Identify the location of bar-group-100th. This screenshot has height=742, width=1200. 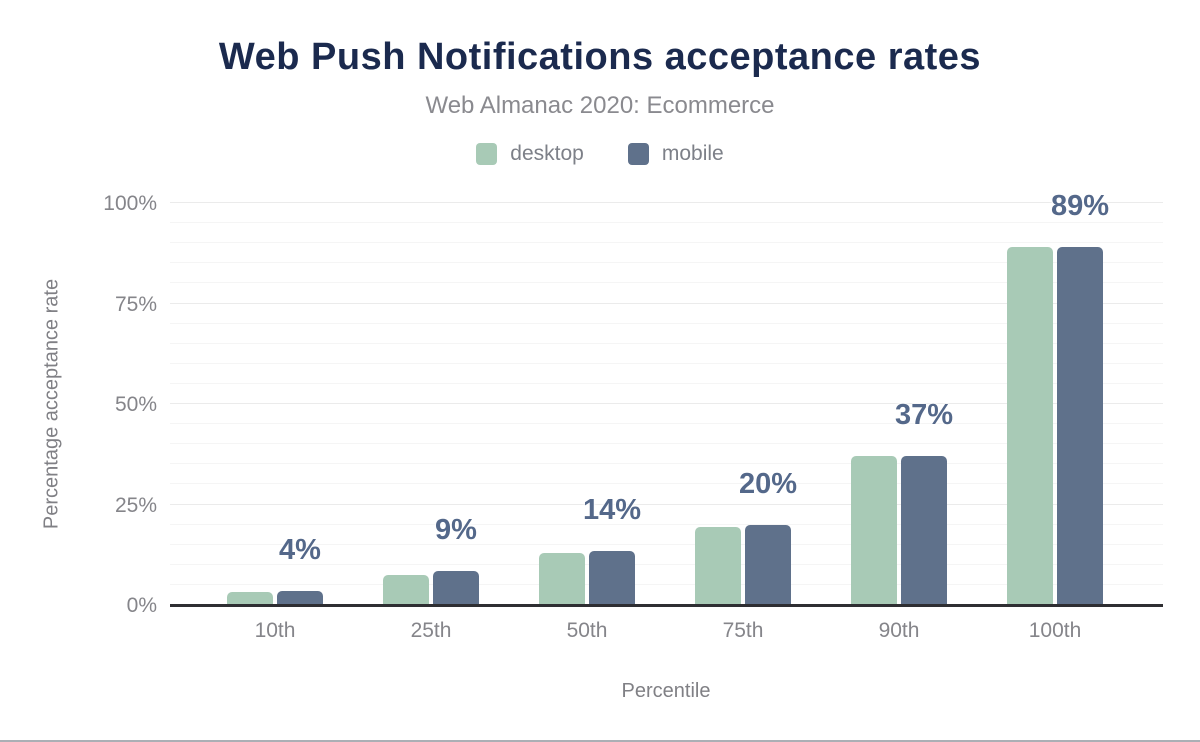
(1055, 426).